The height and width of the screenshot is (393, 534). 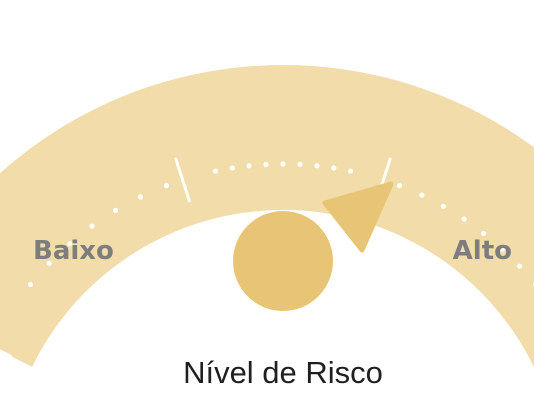 What do you see at coordinates (283, 261) in the screenshot?
I see `gauge-hub` at bounding box center [283, 261].